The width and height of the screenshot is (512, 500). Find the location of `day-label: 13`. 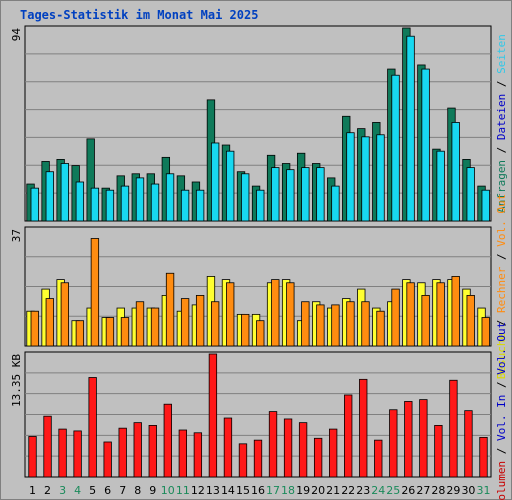

day-label: 13 is located at coordinates (213, 490).